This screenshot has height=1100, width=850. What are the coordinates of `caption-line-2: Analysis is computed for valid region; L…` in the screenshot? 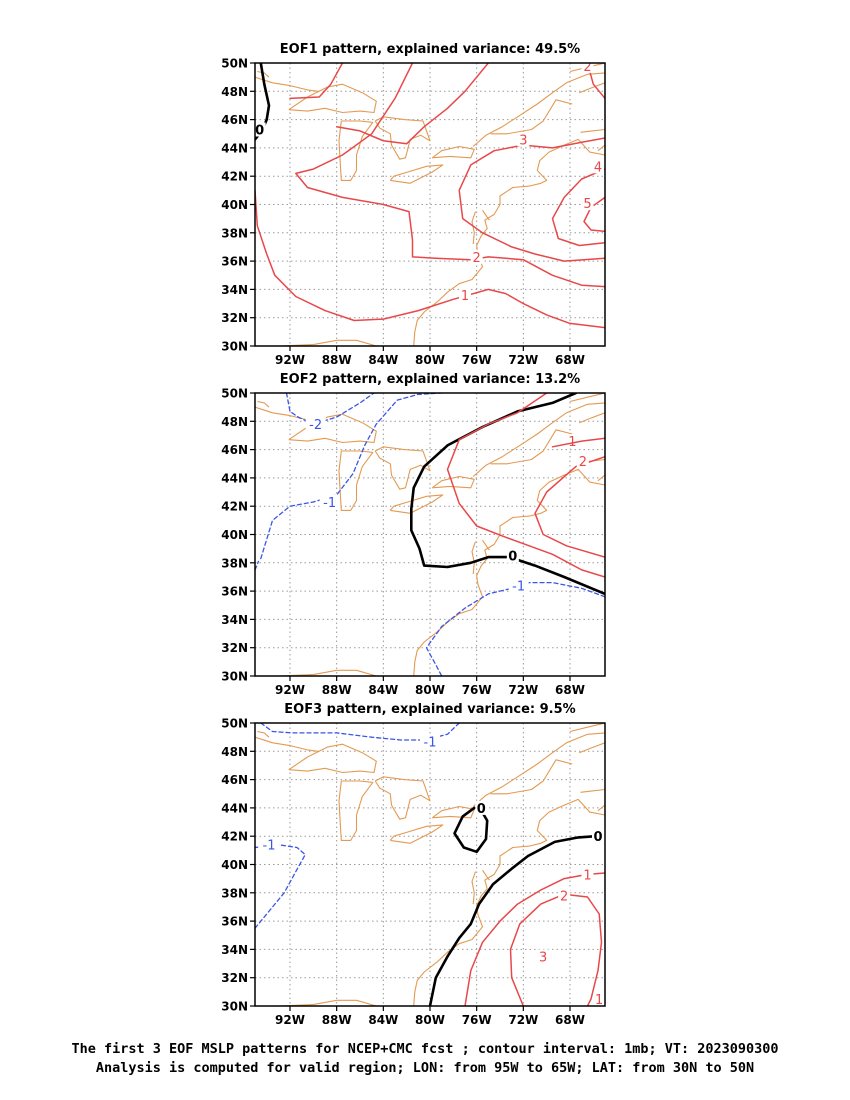 It's located at (425, 1068).